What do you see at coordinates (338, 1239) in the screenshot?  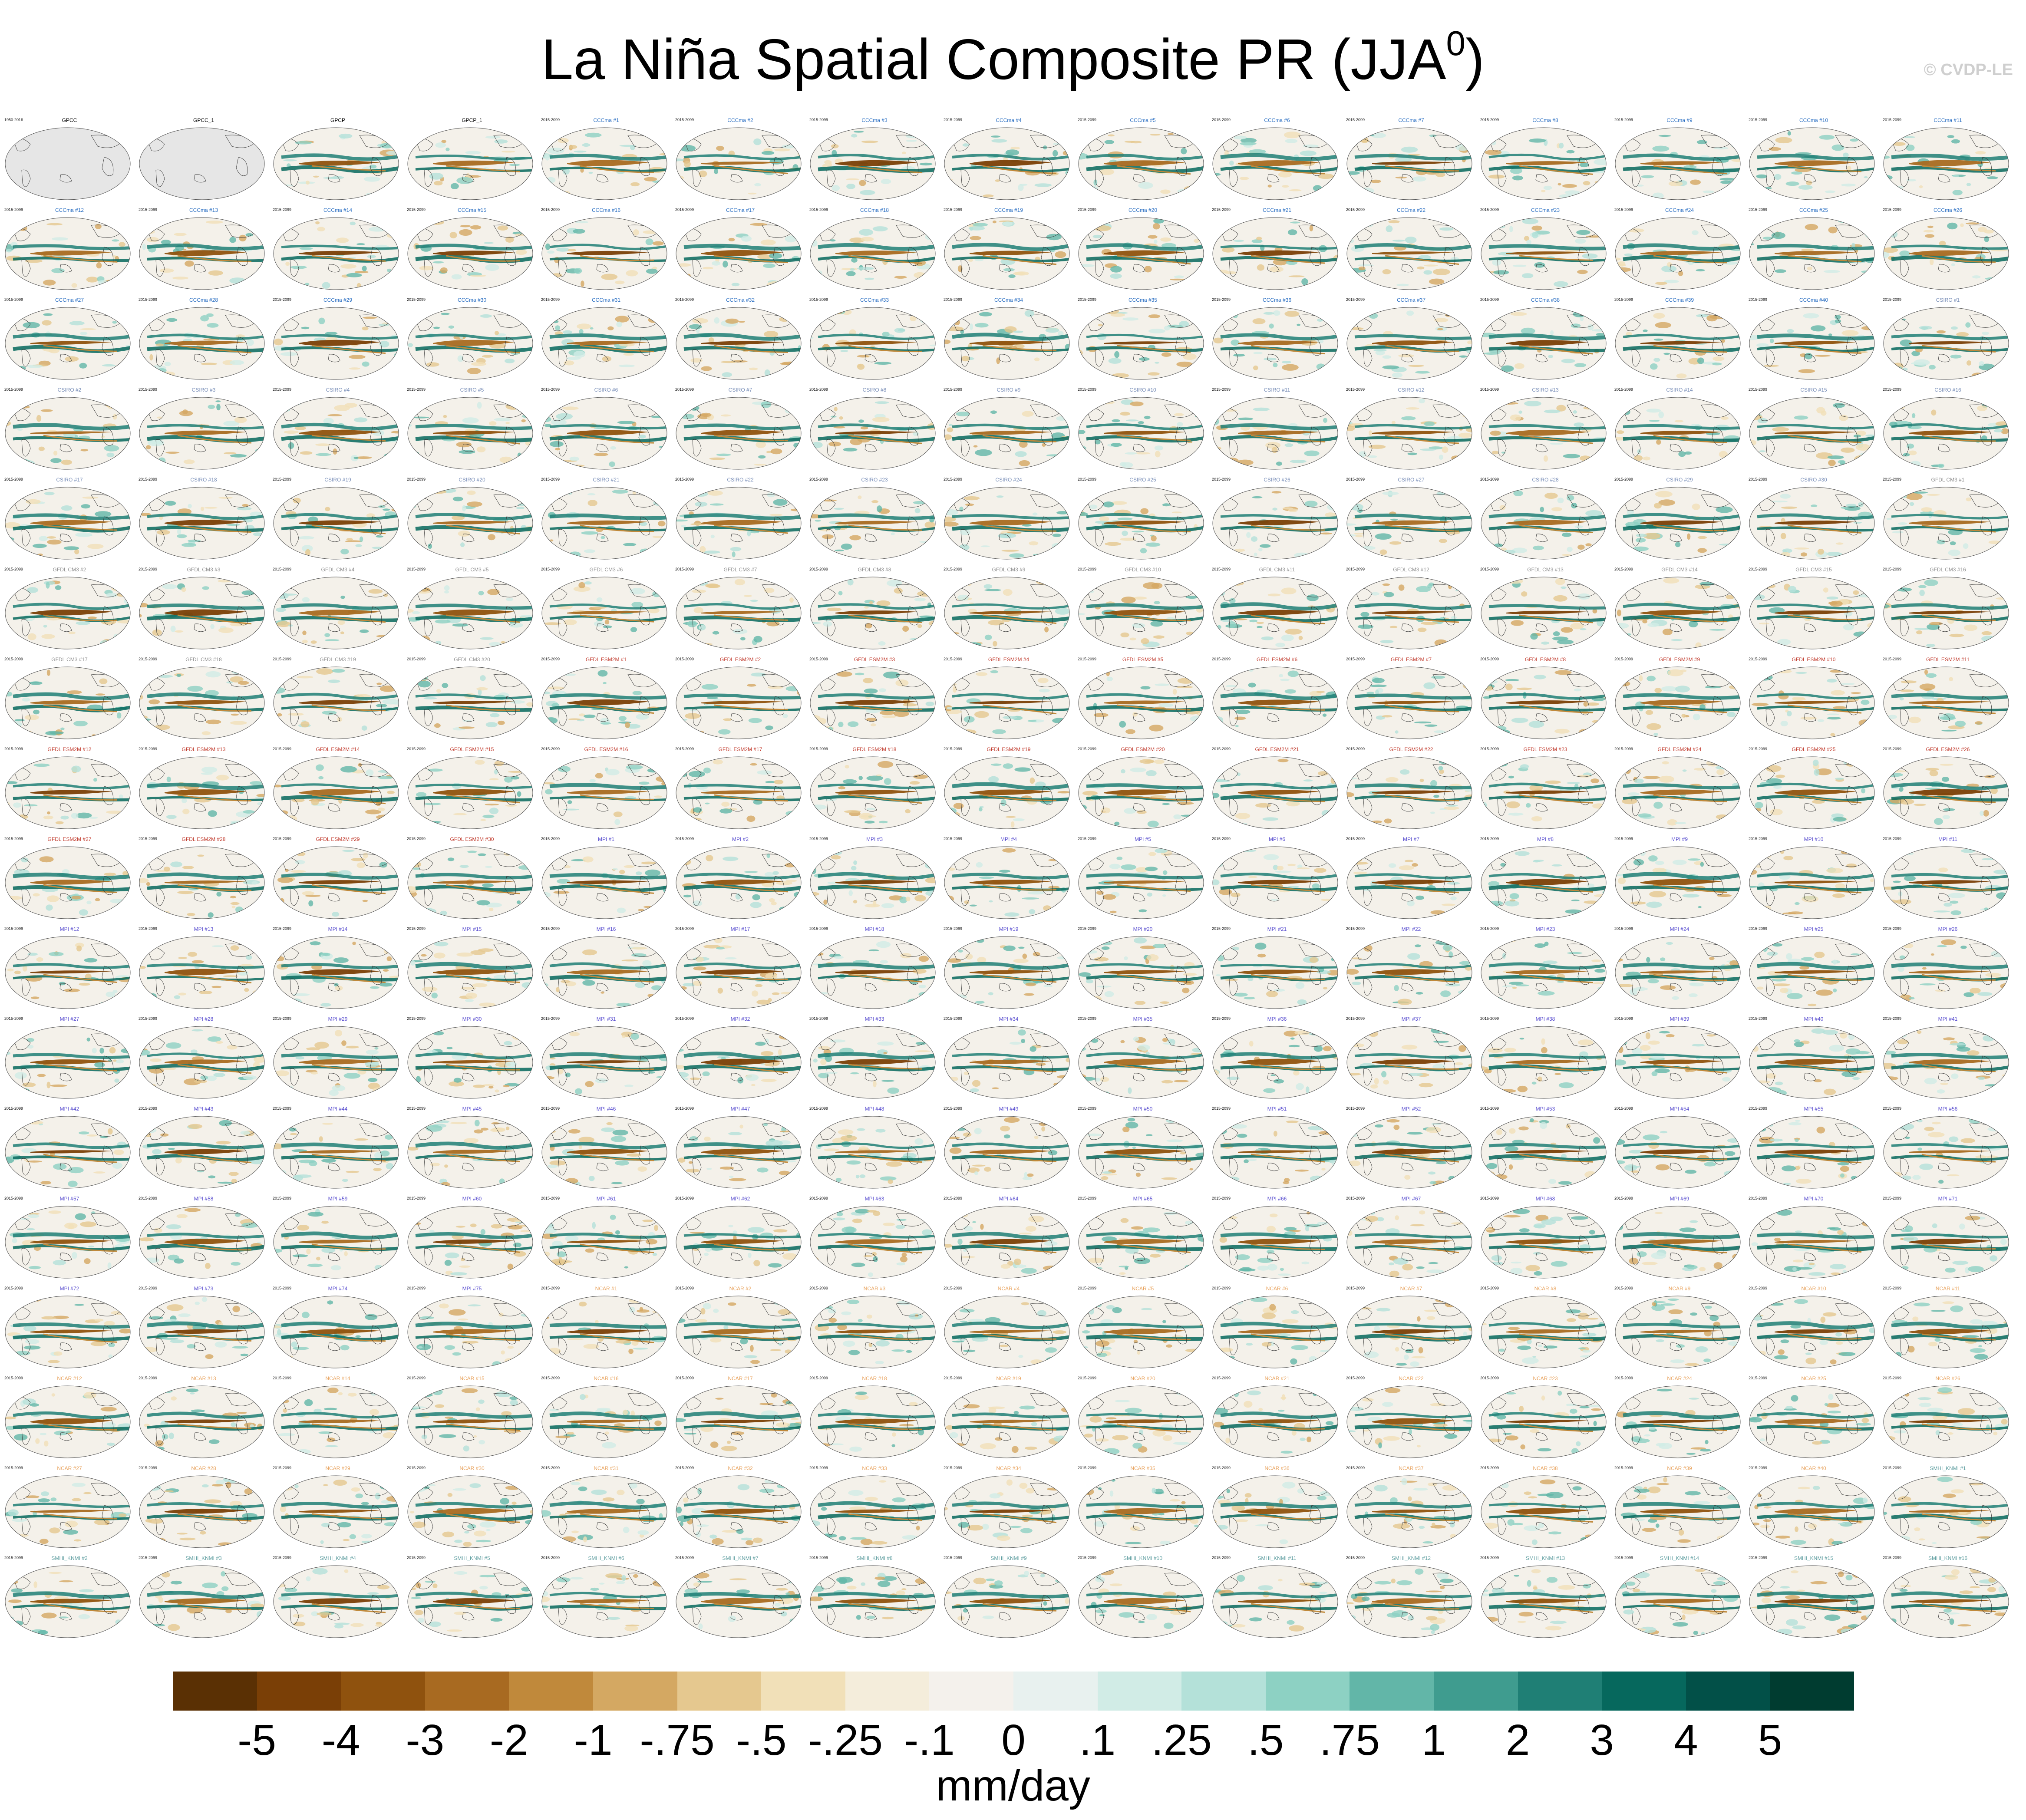 I see `map-panel: 2015-2099 MPI #59` at bounding box center [338, 1239].